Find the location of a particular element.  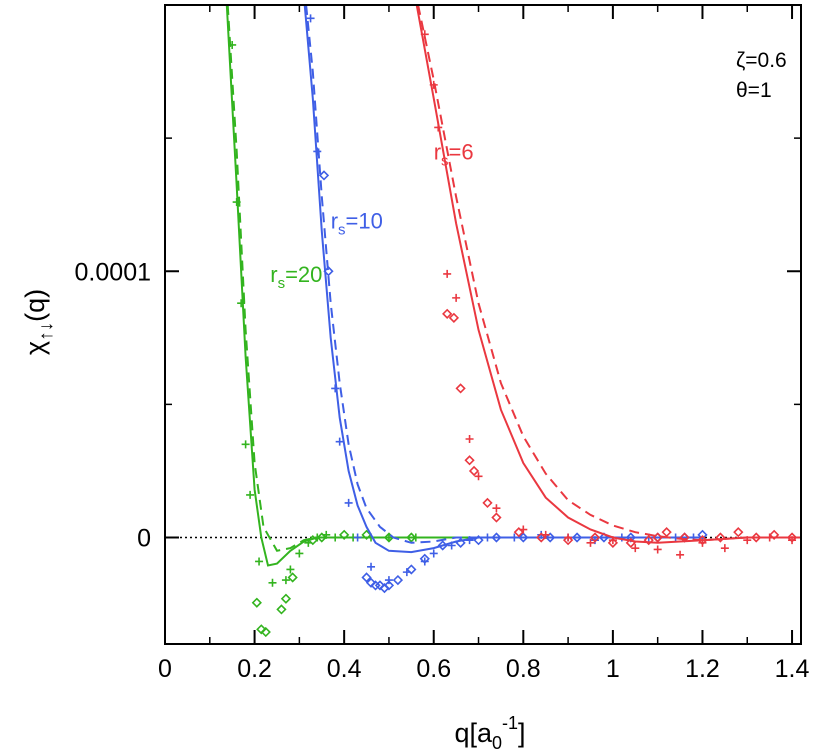

x-axis-label-sup: -1 is located at coordinates (510, 723).